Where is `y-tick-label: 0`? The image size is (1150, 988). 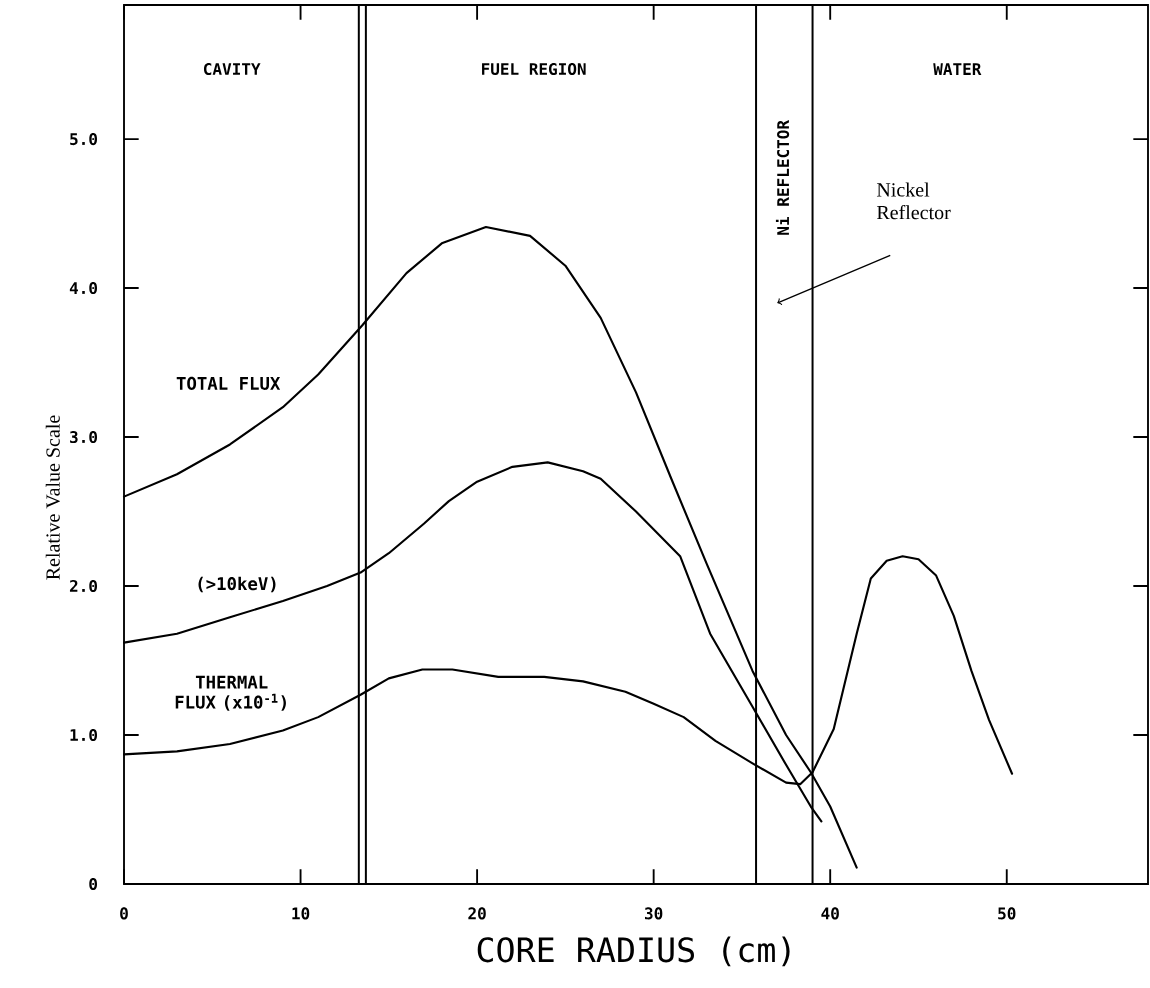 y-tick-label: 0 is located at coordinates (93, 884).